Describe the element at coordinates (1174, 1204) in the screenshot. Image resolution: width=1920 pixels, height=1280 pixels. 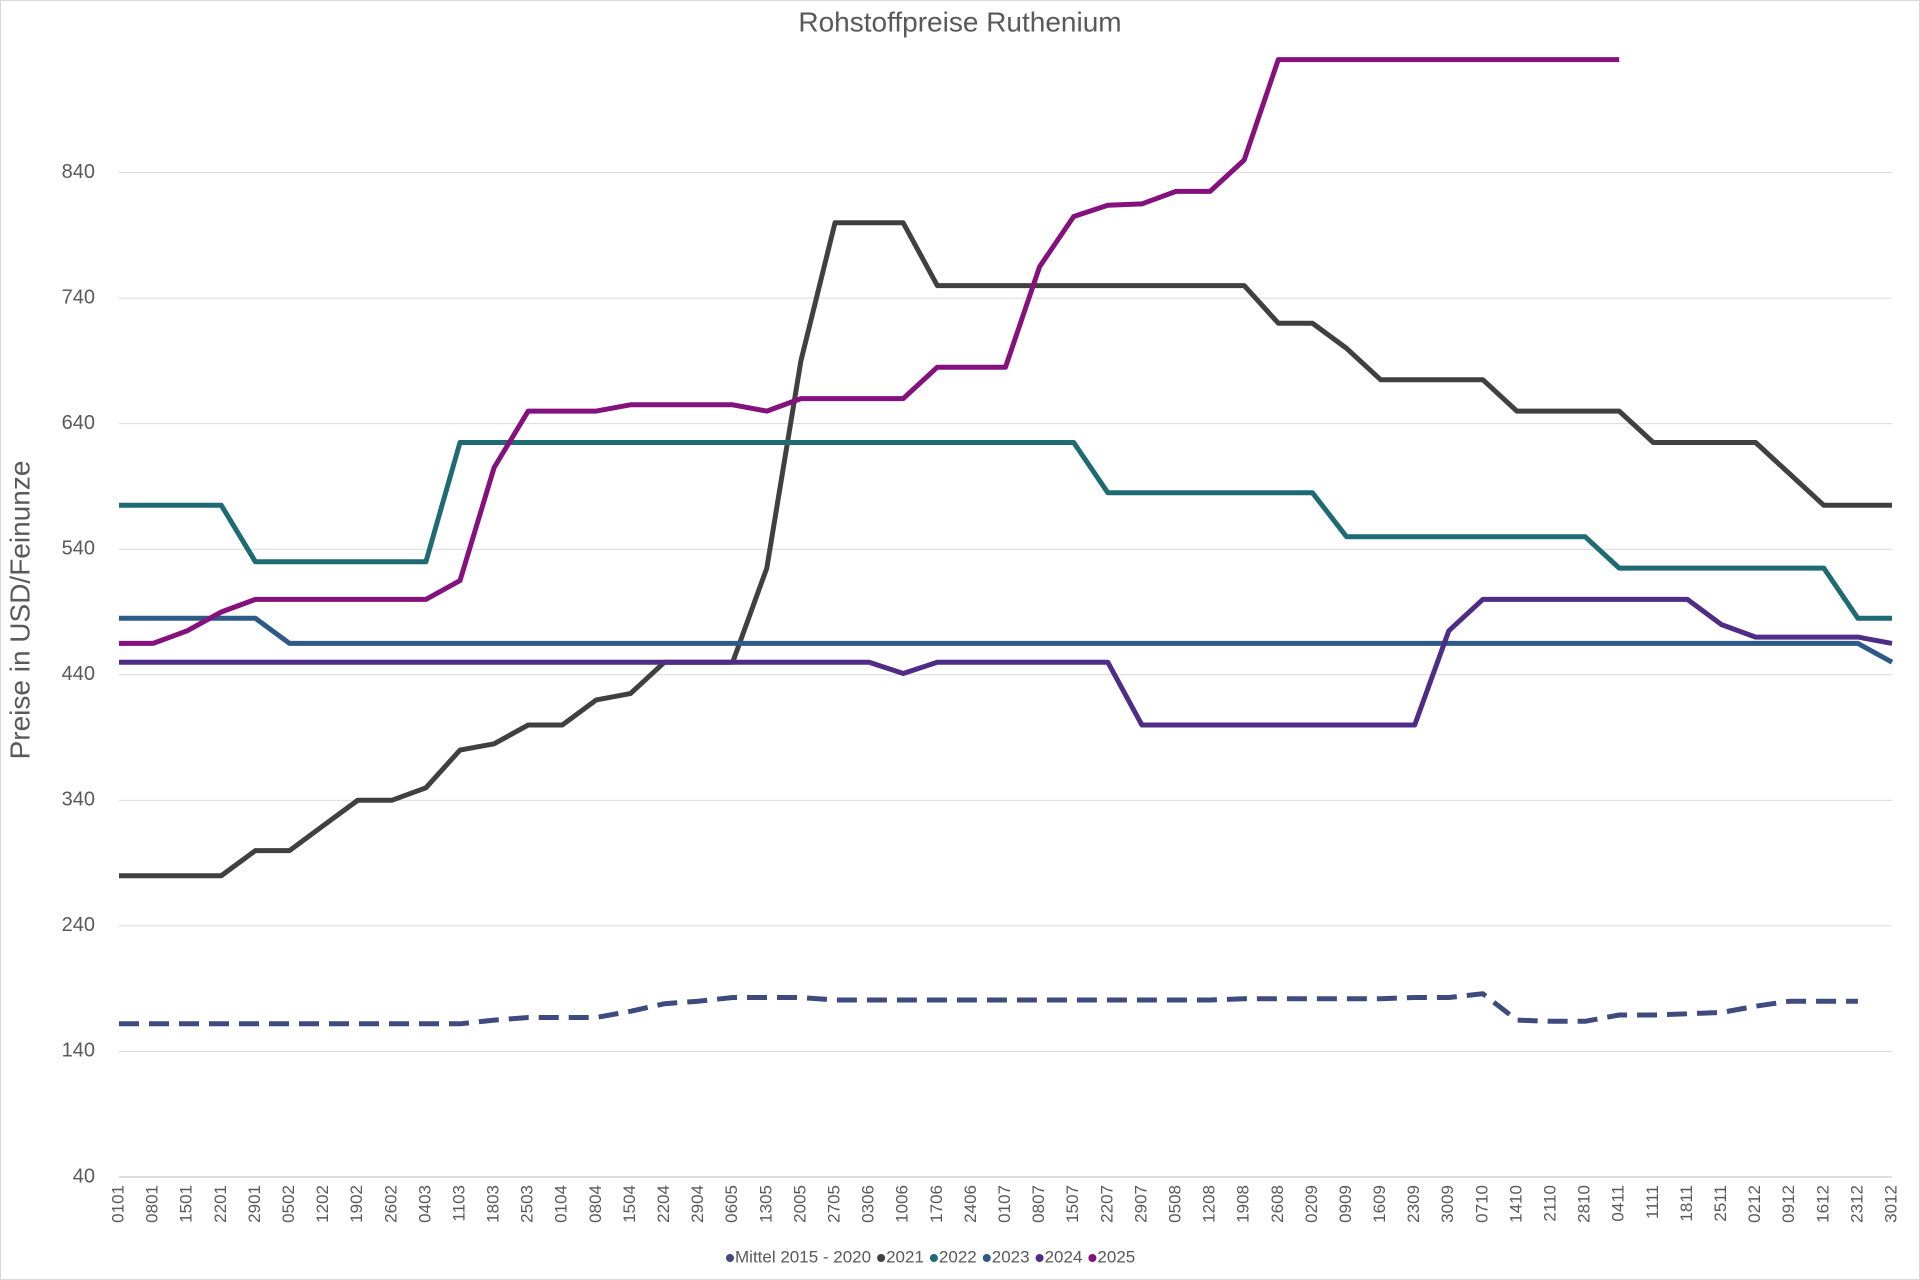
I see `x-tick-label: 0508` at that location.